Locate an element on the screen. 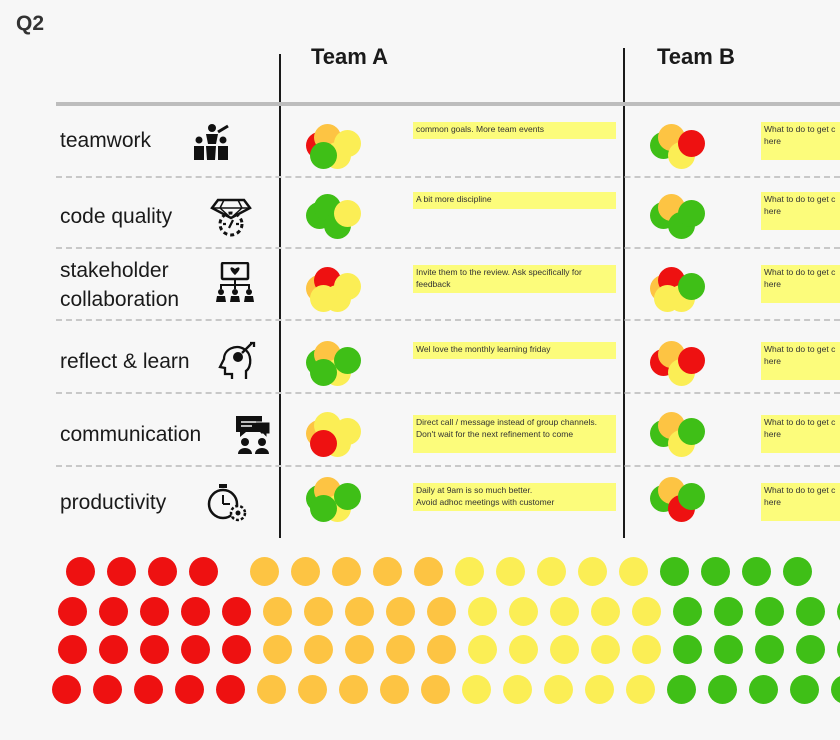  team-b-note-stakeholder: What to do to get c here is located at coordinates (800, 284).